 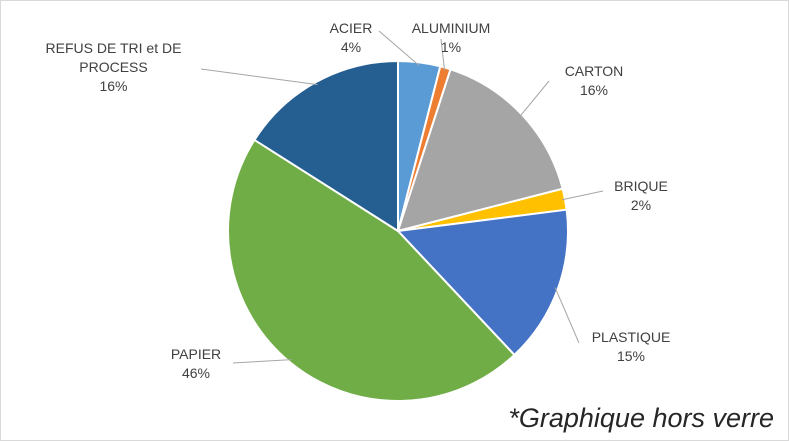 What do you see at coordinates (641, 196) in the screenshot?
I see `data-label: BRIQUE 2%` at bounding box center [641, 196].